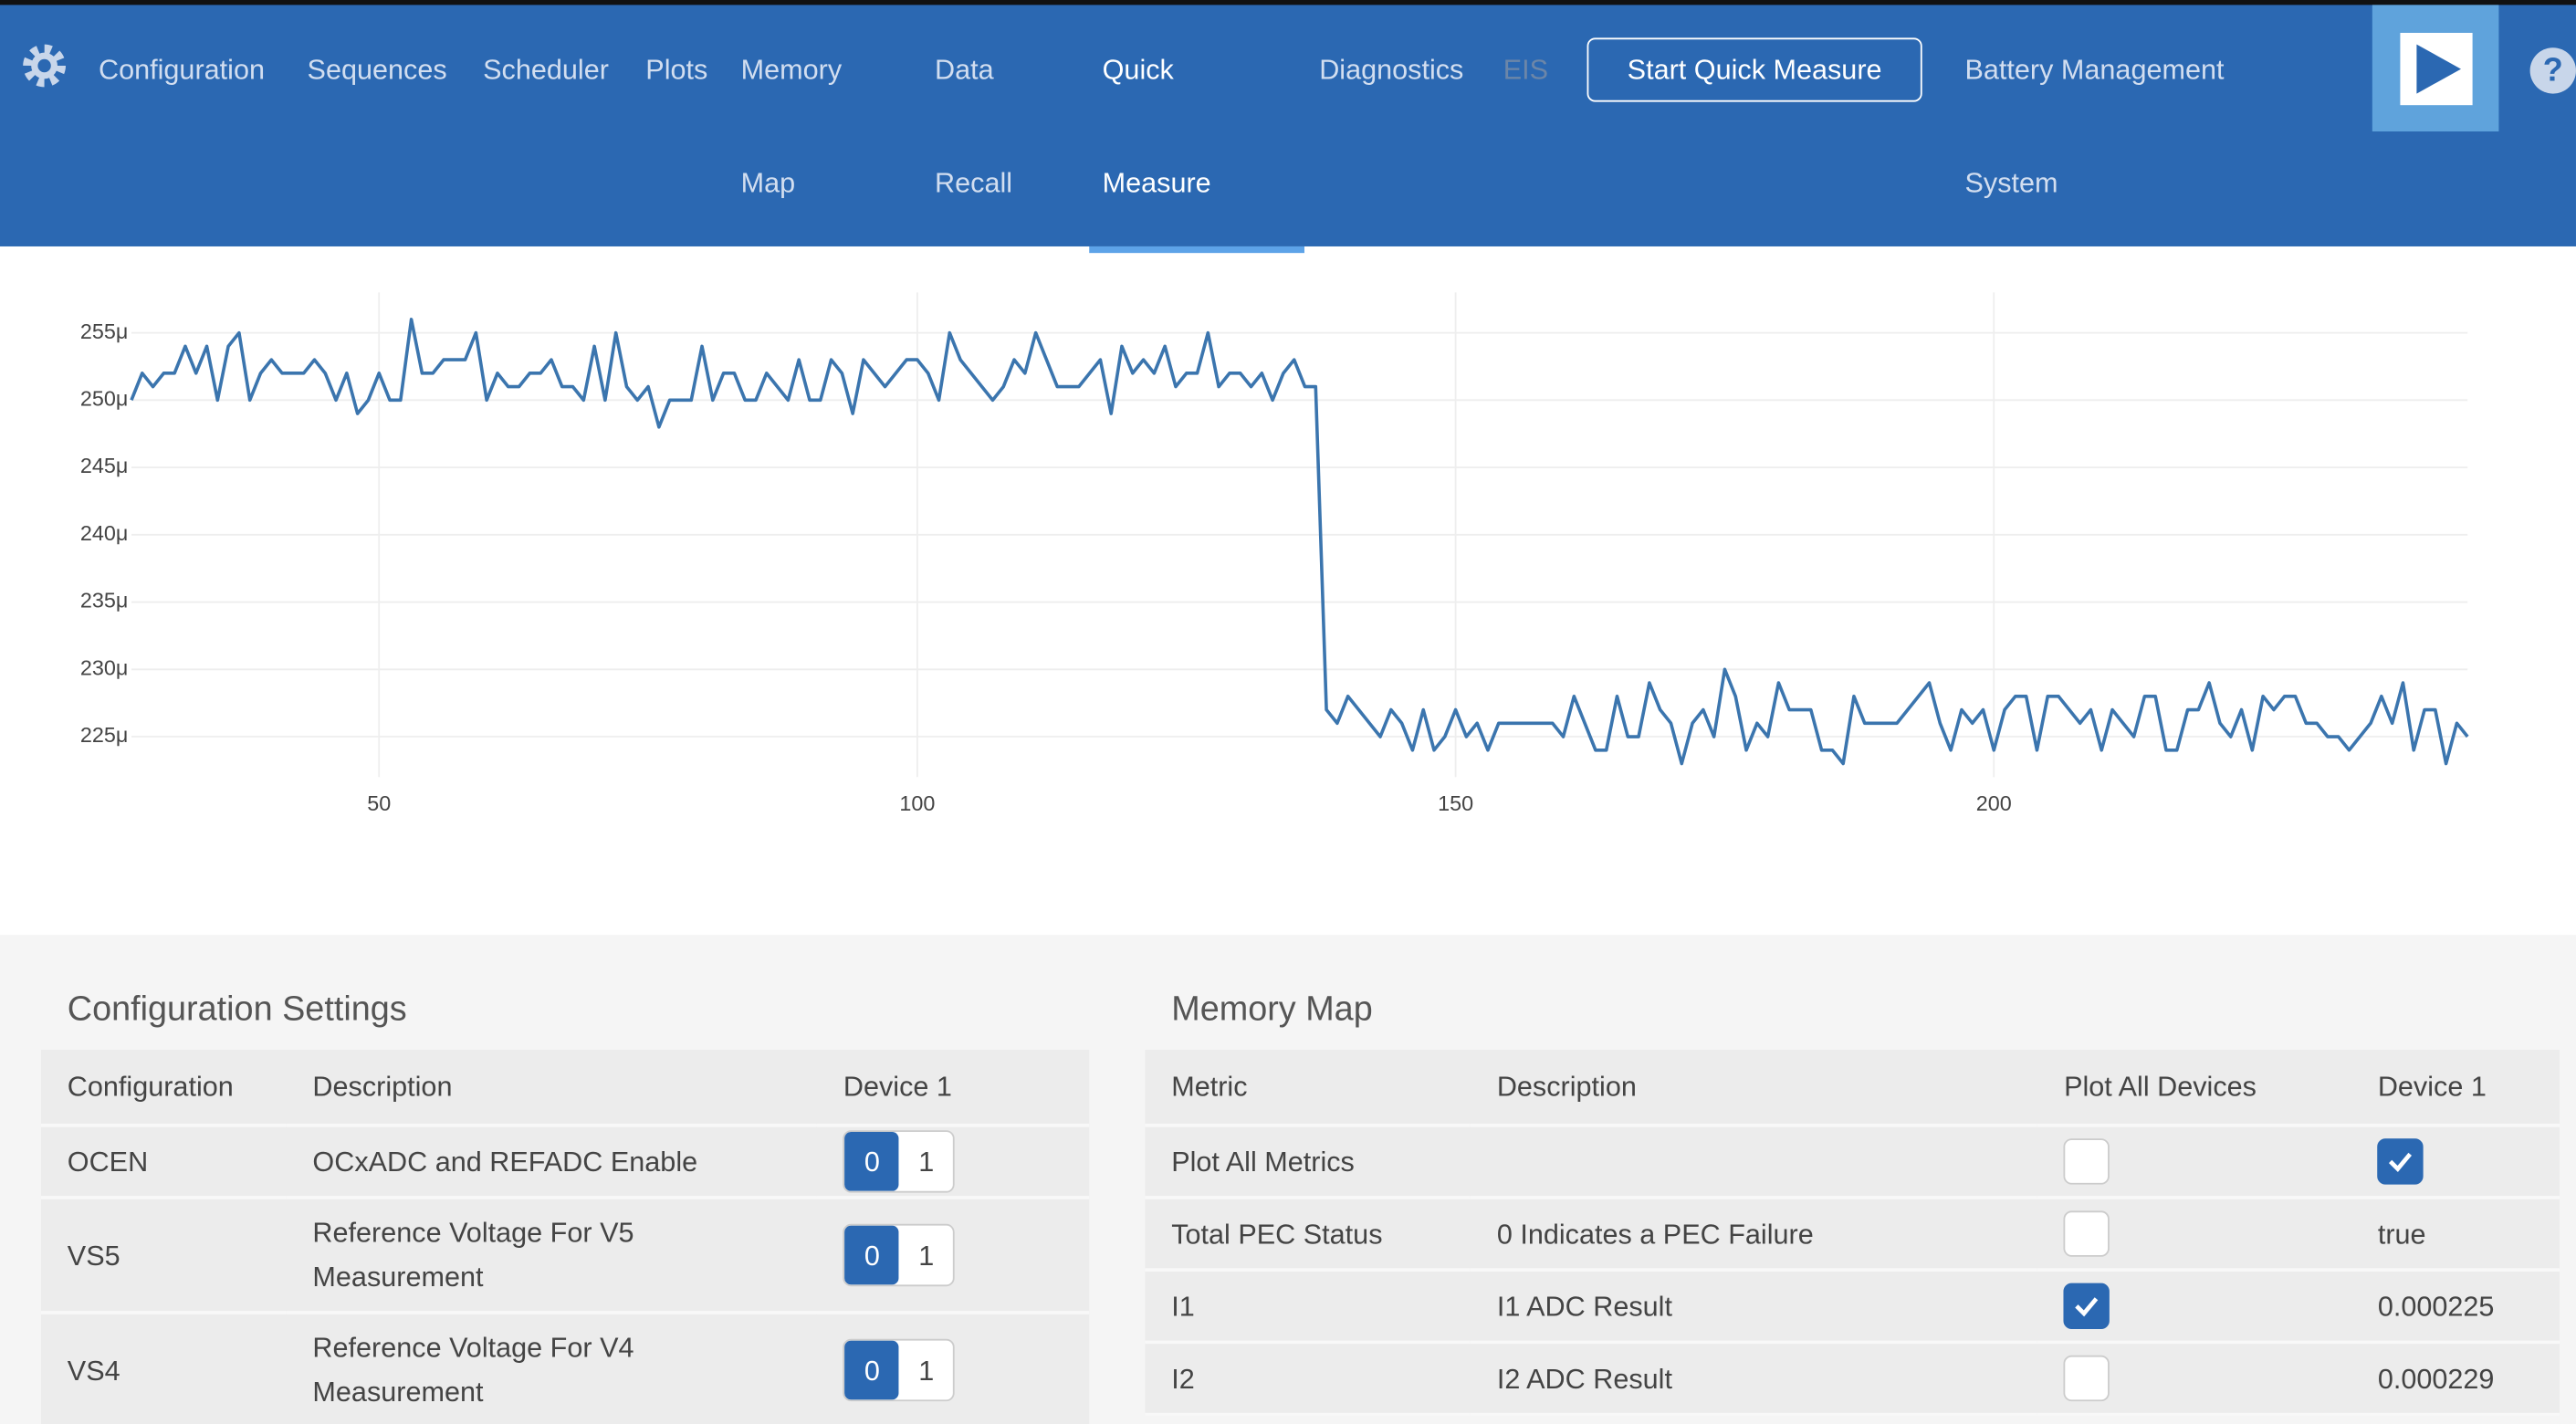  I want to click on nav-item: Battery Management System, so click(2094, 126).